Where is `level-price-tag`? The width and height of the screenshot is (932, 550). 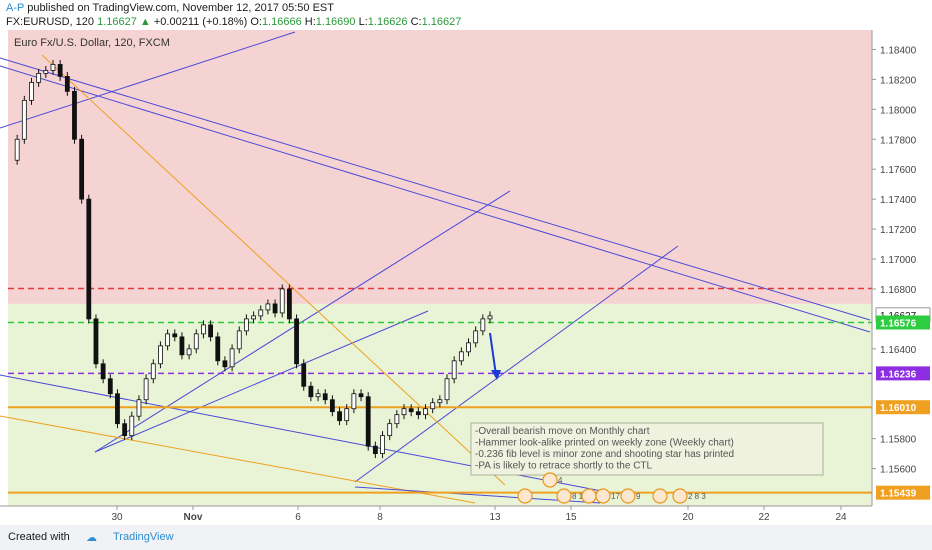 level-price-tag is located at coordinates (903, 322).